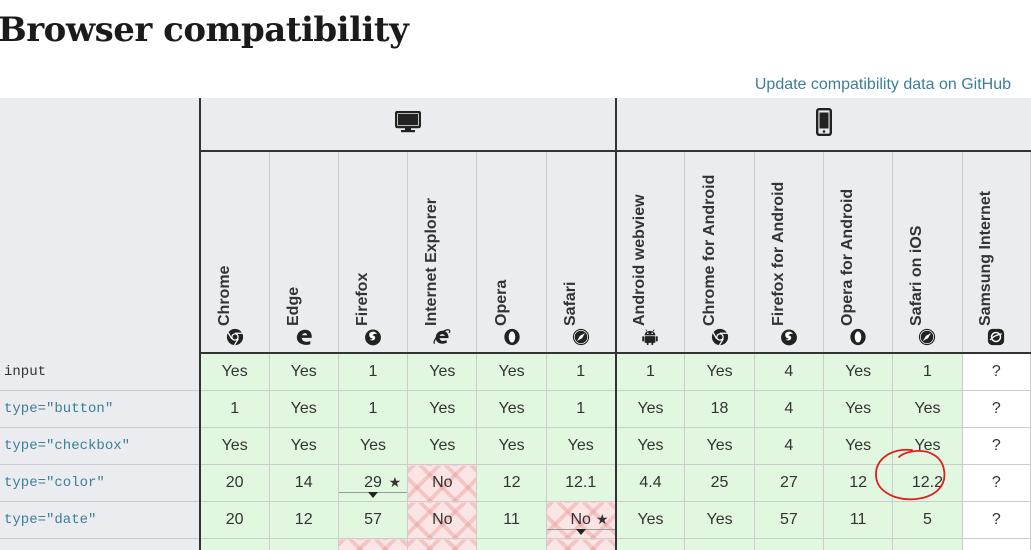 The height and width of the screenshot is (550, 1031). I want to click on browser-name: Firefox, so click(362, 299).